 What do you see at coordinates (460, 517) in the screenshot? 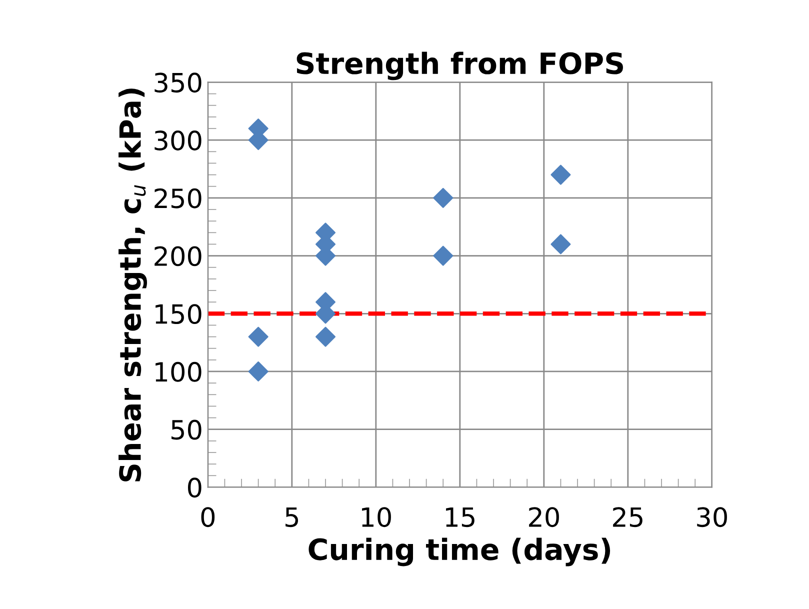
I see `x-tick-label: 15` at bounding box center [460, 517].